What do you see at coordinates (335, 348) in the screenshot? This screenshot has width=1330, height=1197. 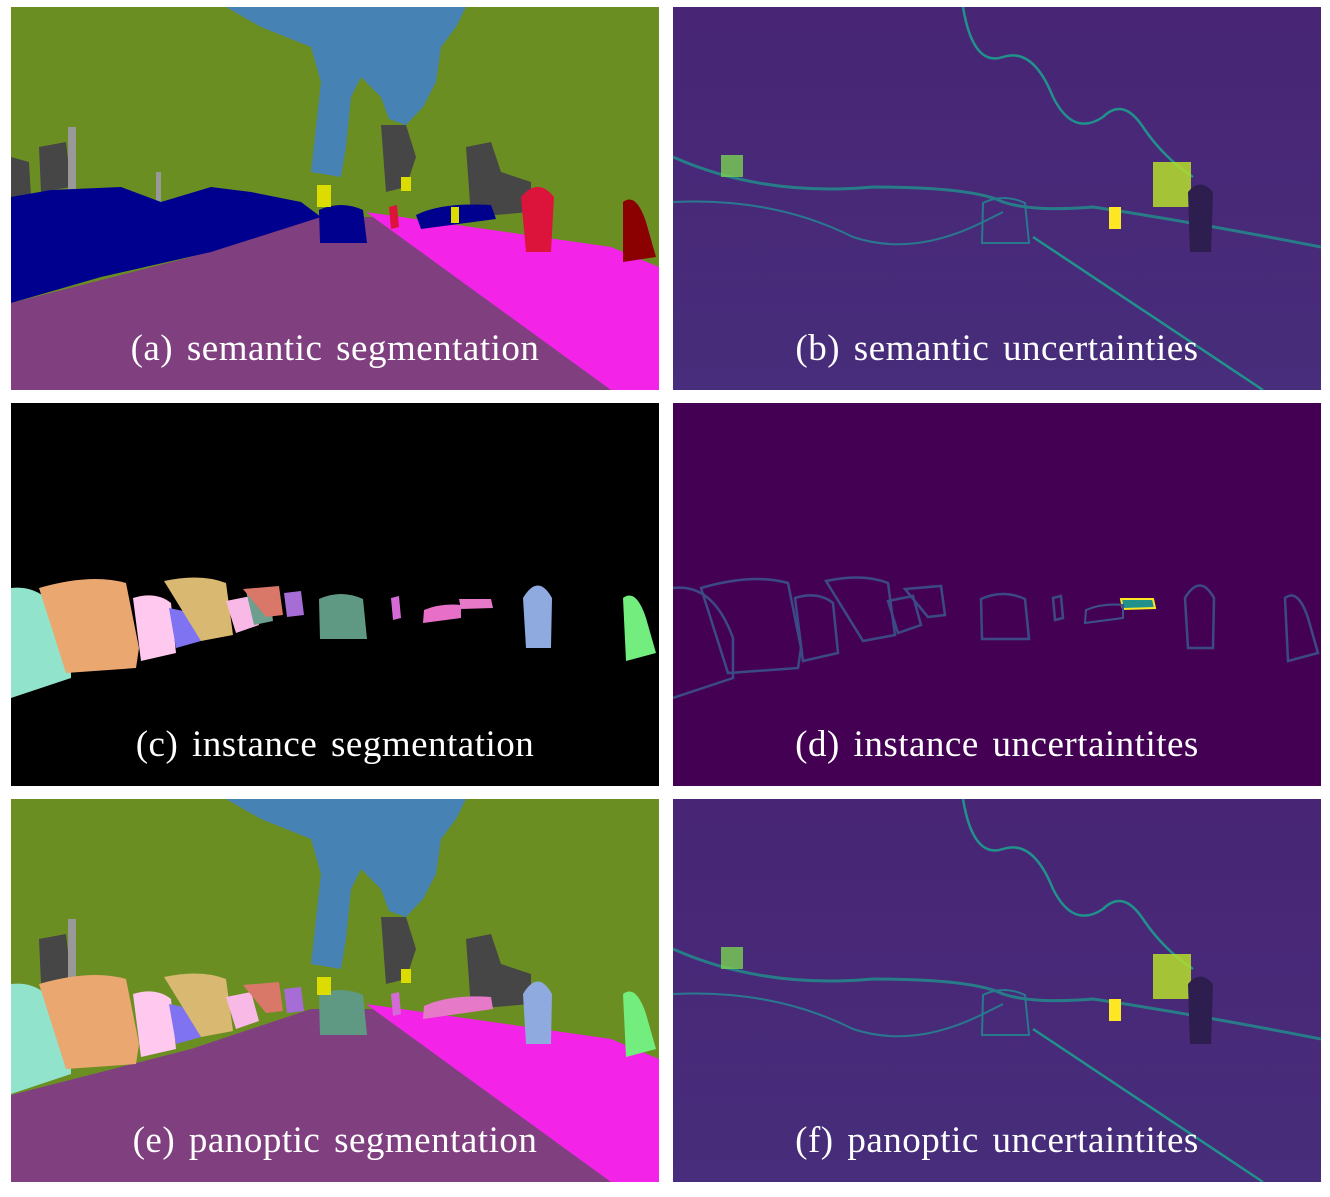 I see `caption-a: (a) semantic segmentation` at bounding box center [335, 348].